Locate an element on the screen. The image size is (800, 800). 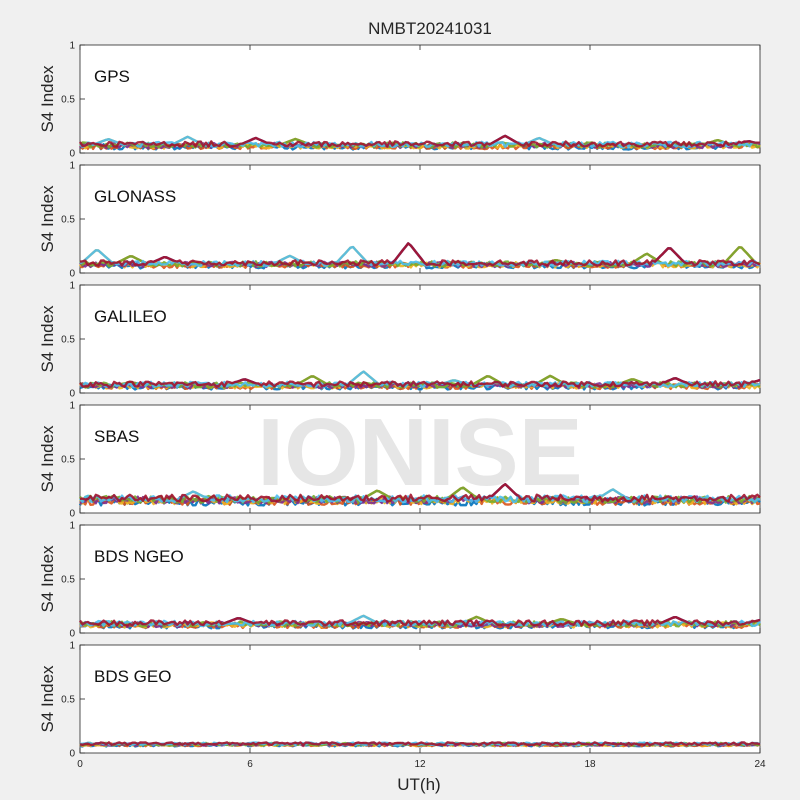
panel-bds-ngeo: 0 0.5 1 S4 Index BDS NGEO is located at coordinates (400, 580).